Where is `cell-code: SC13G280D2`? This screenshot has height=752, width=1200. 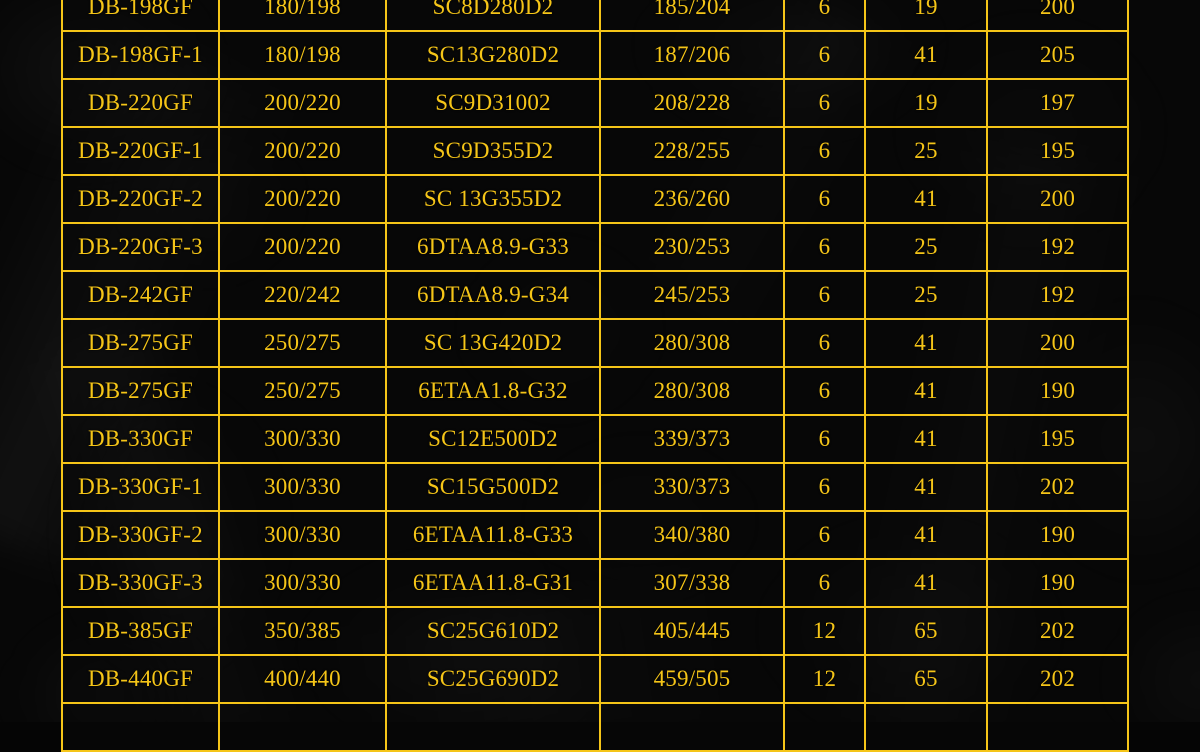 cell-code: SC13G280D2 is located at coordinates (493, 55).